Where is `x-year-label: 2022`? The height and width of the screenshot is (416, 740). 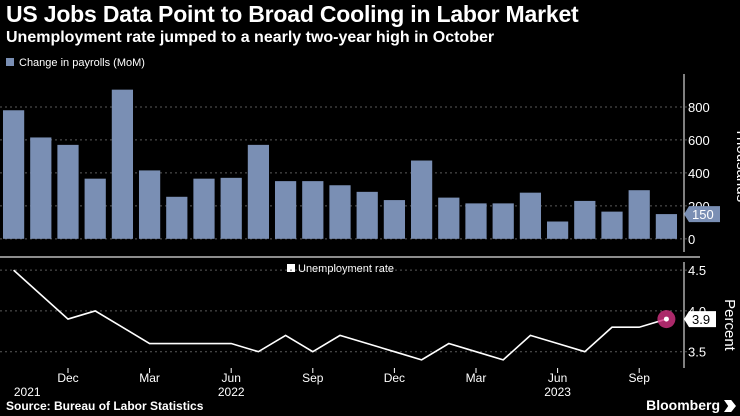 x-year-label: 2022 is located at coordinates (231, 392).